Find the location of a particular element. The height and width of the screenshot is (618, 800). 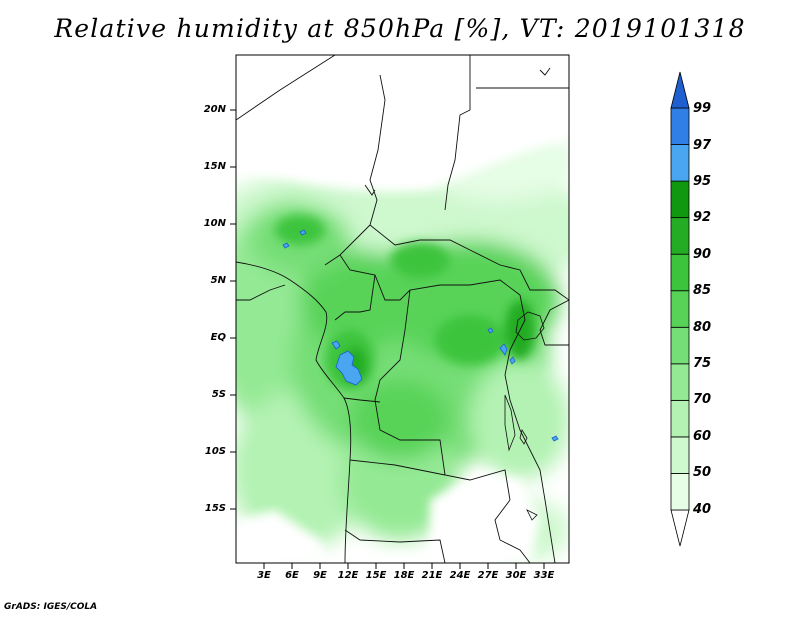

lat-label-5s: 5S is located at coordinates (218, 394).